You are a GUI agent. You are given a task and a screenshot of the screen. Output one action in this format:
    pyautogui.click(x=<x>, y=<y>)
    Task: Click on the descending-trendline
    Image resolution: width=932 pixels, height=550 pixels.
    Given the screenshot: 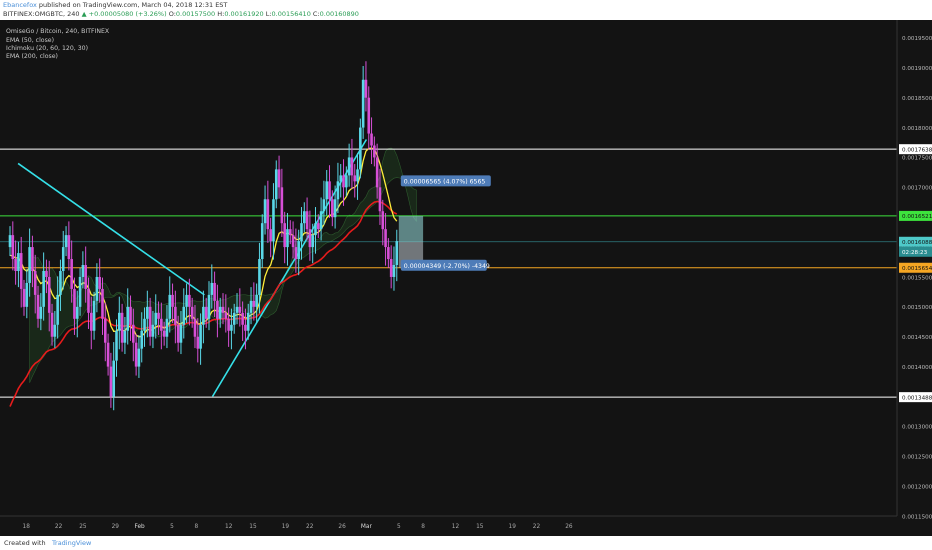 What is the action you would take?
    pyautogui.click(x=111, y=229)
    